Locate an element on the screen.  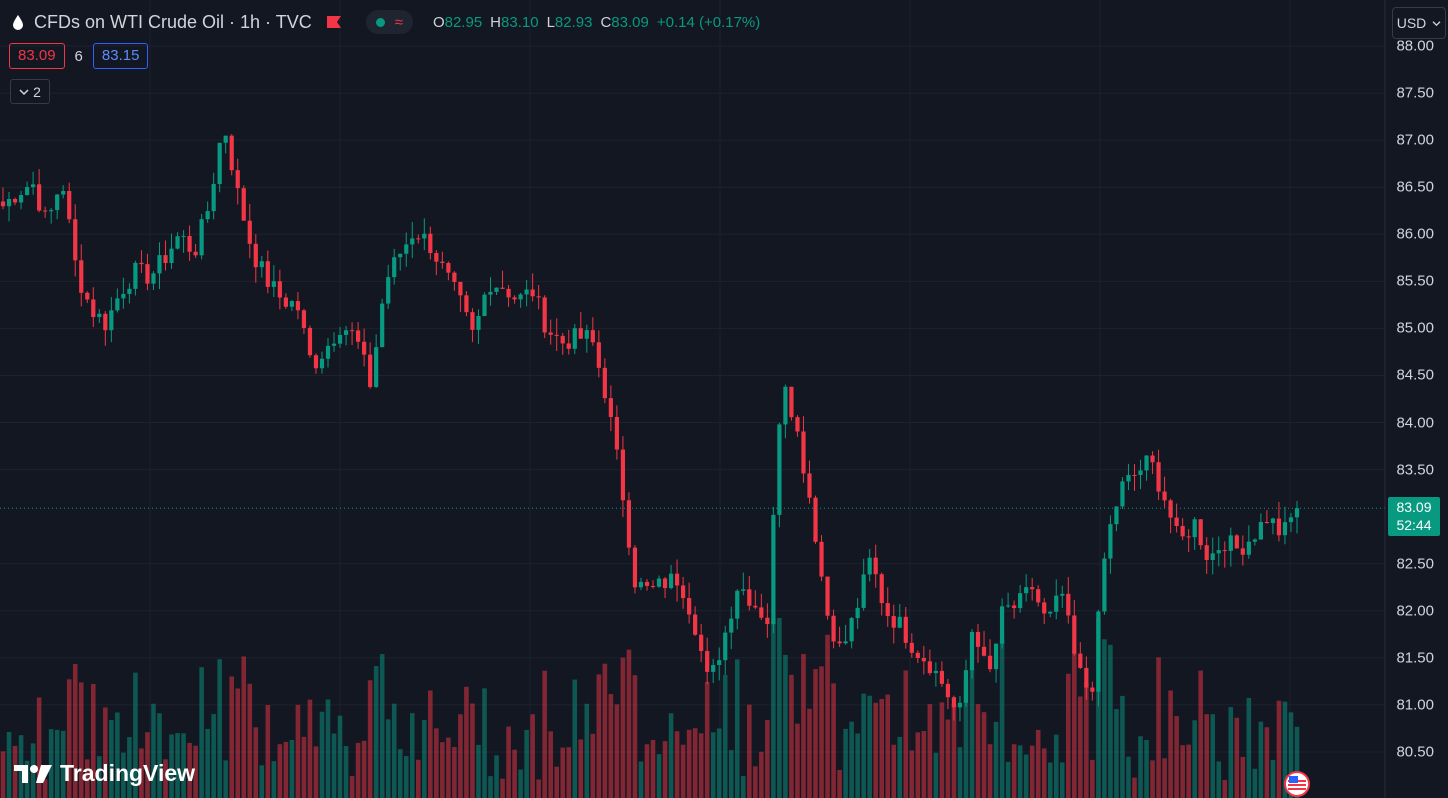
market-status-pill: ≈ is located at coordinates (389, 22).